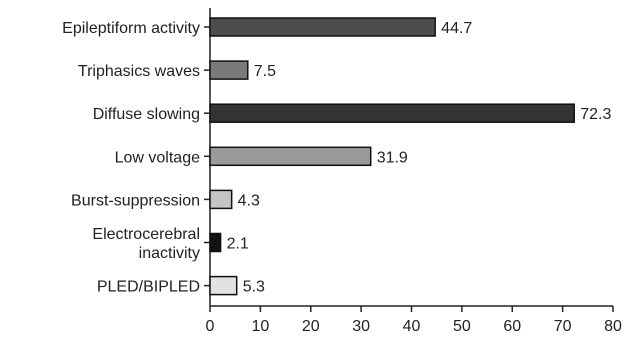 Image resolution: width=633 pixels, height=342 pixels. I want to click on category-label: Low voltage, so click(157, 157).